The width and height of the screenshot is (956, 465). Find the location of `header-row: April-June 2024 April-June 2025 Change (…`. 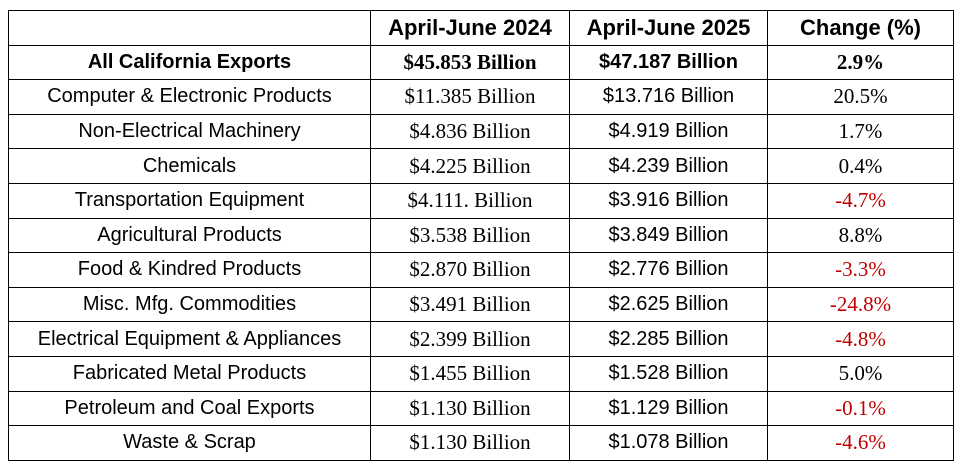

header-row: April-June 2024 April-June 2025 Change (… is located at coordinates (481, 28).